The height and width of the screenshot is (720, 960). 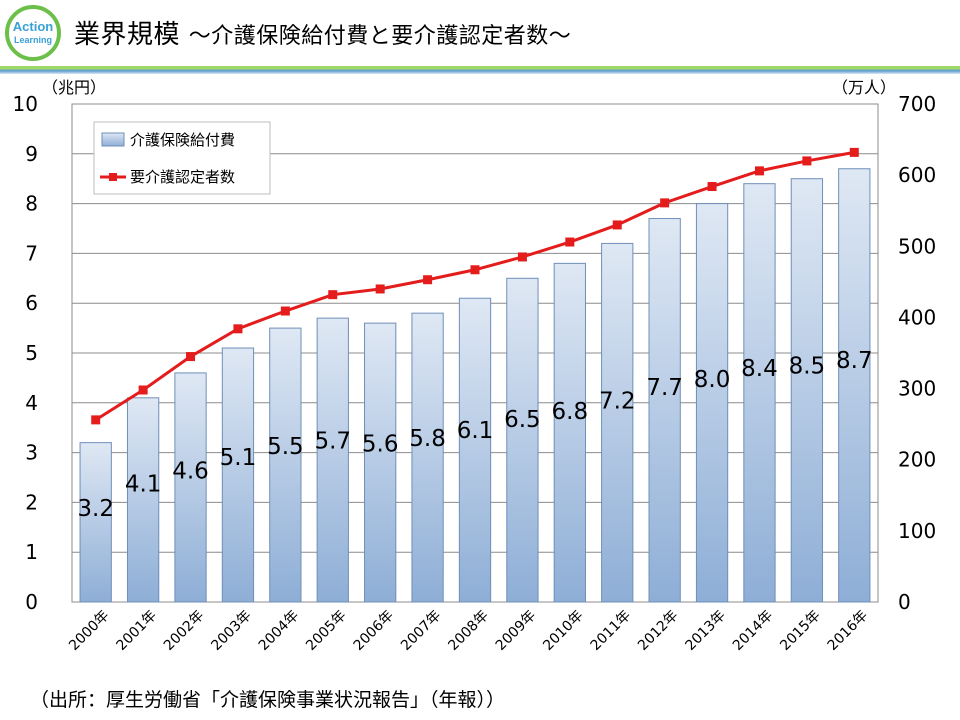 What do you see at coordinates (143, 485) in the screenshot?
I see `bar-value-label: 4.1` at bounding box center [143, 485].